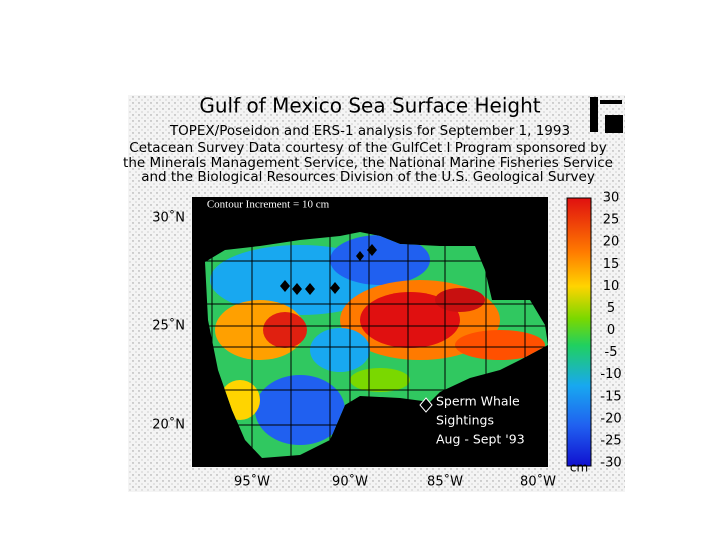 Image resolution: width=720 pixels, height=540 pixels. I want to click on colorbar-tick-label: 5, so click(611, 308).